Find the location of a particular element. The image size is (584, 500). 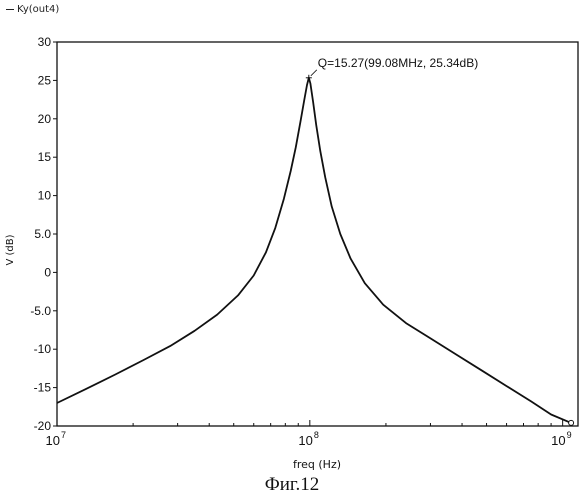

annotation-layer: Q=15.27(99.08MHz, 25.34dB) is located at coordinates (392, 68).